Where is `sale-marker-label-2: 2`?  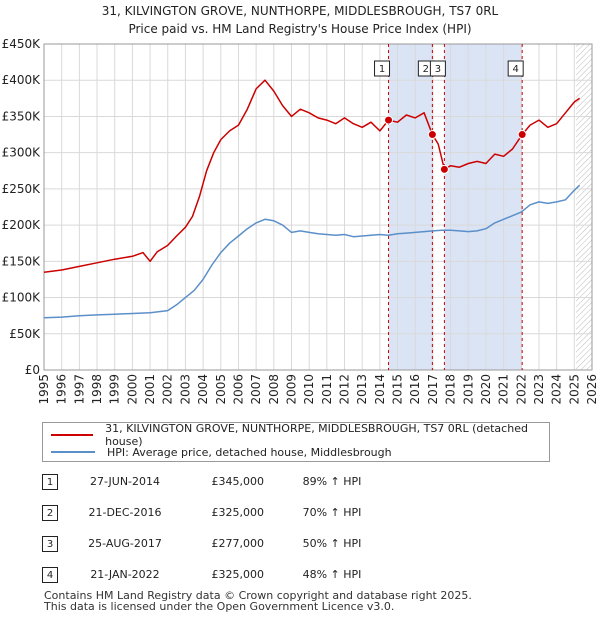
sale-marker-label-2: 2 is located at coordinates (426, 69).